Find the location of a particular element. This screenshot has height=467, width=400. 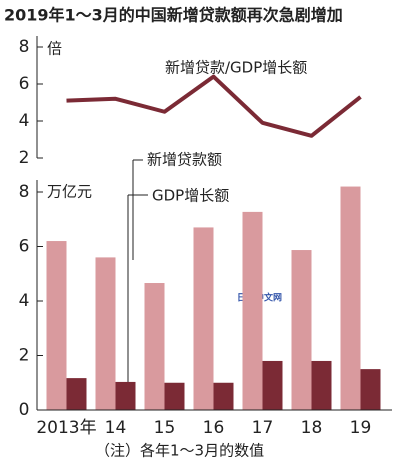

x-tick-label: 16 is located at coordinates (214, 428).